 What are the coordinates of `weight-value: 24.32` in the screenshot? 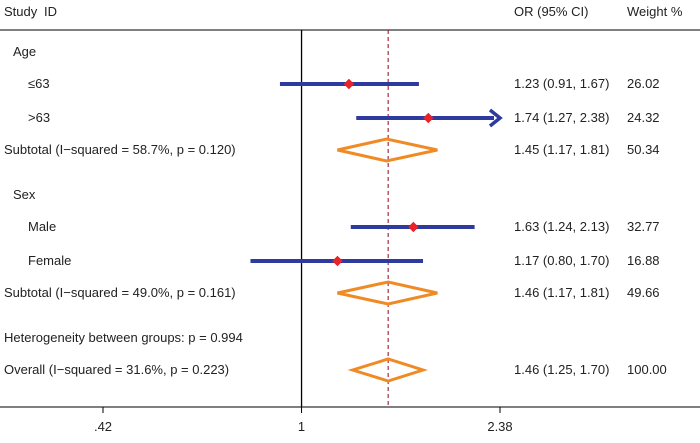 It's located at (643, 117).